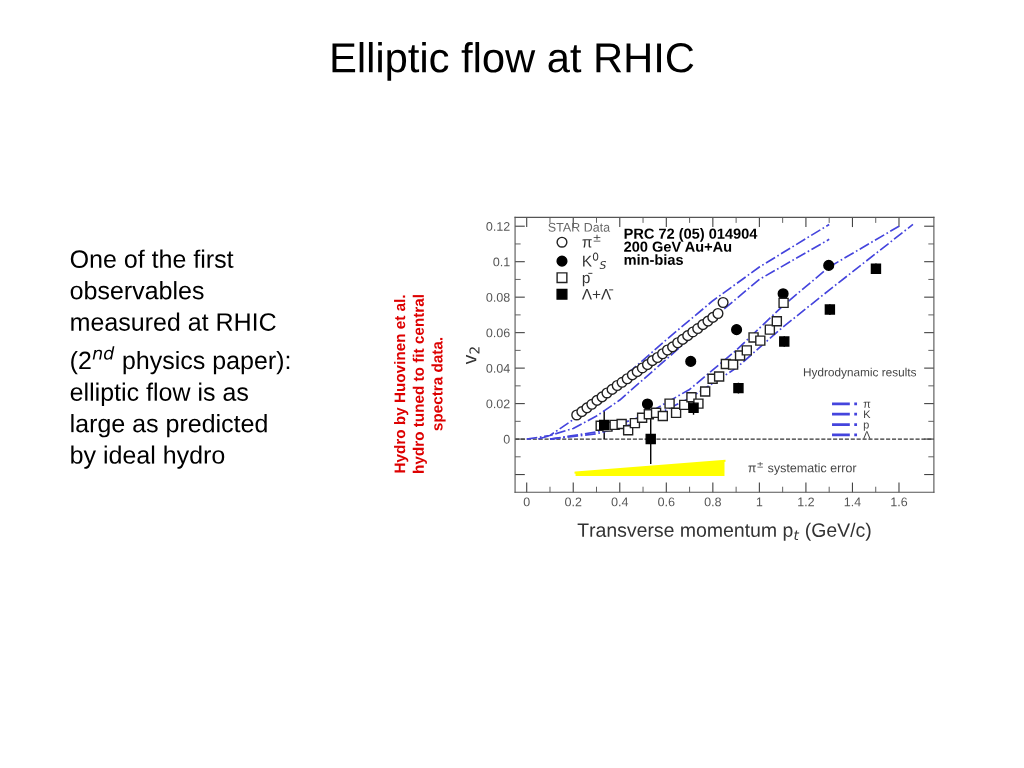 This screenshot has width=1024, height=768. I want to click on x-axis-title: Transverse momentum p$_{t}$ (GeV/c), so click(724, 531).